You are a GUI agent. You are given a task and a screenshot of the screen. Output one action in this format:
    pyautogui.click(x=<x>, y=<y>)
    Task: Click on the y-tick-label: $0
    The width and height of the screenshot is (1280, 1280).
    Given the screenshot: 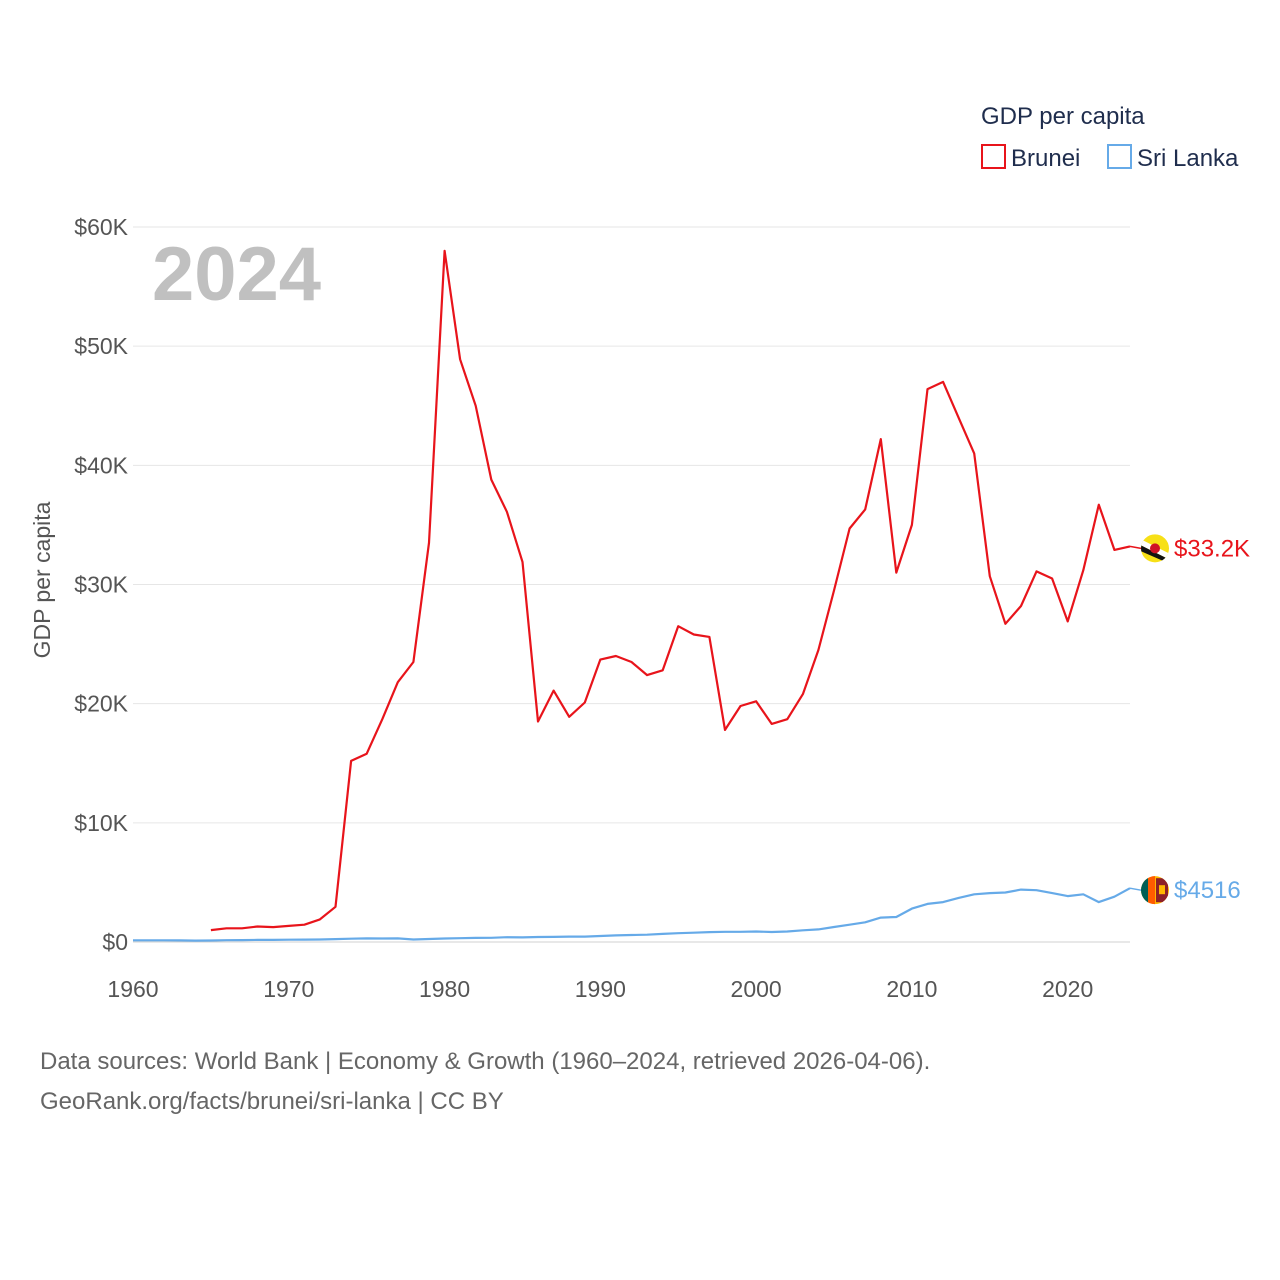 What is the action you would take?
    pyautogui.click(x=115, y=942)
    